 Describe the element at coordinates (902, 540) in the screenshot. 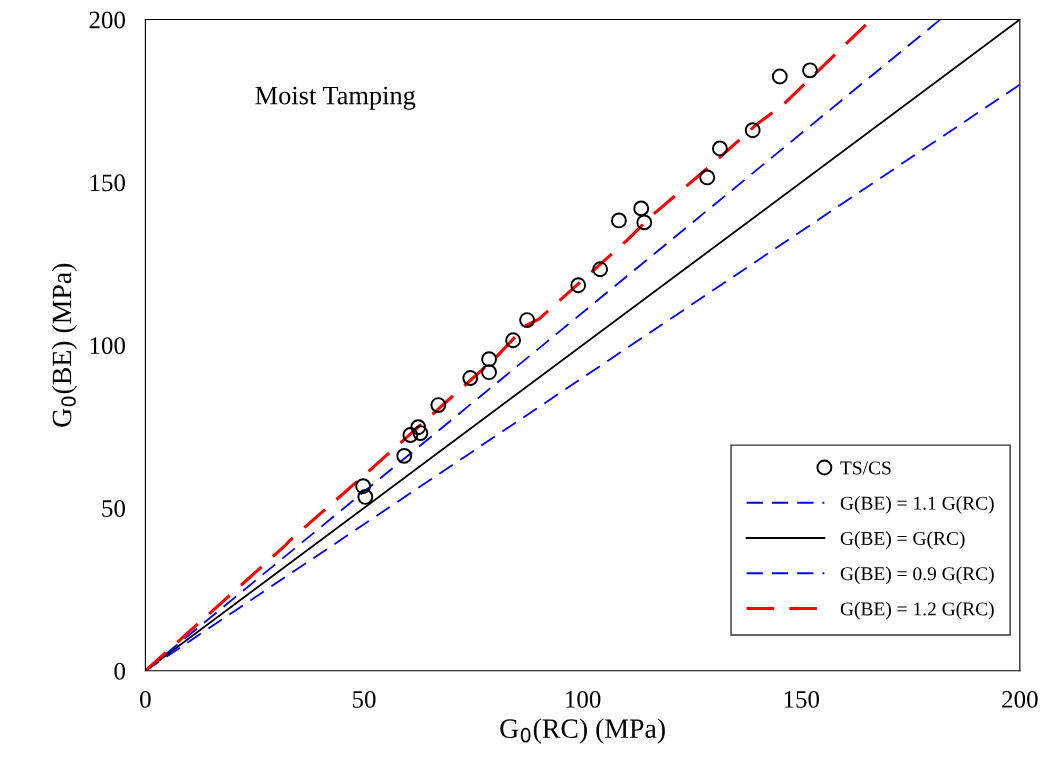

I see `legend-label: G(BE) = G(RC)` at that location.